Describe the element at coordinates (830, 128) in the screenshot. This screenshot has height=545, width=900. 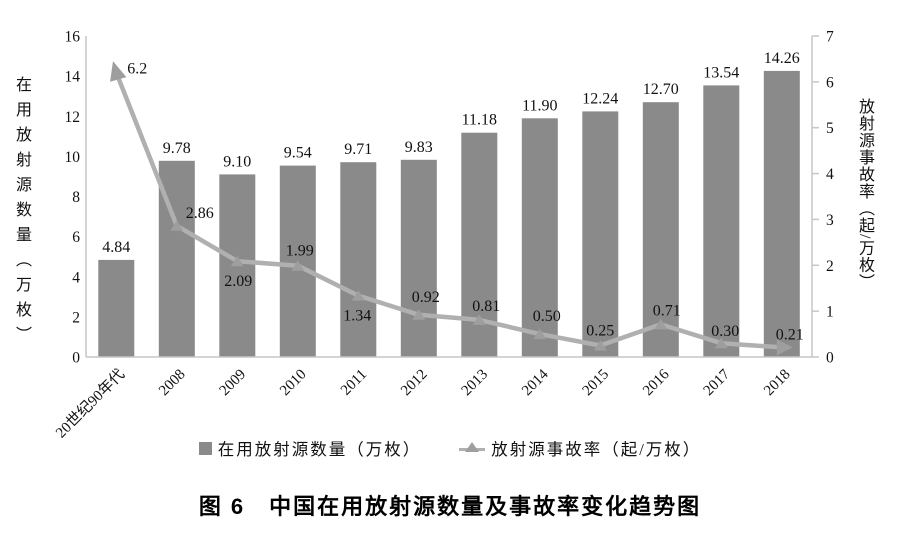
I see `right-tick-label-5: 5` at that location.